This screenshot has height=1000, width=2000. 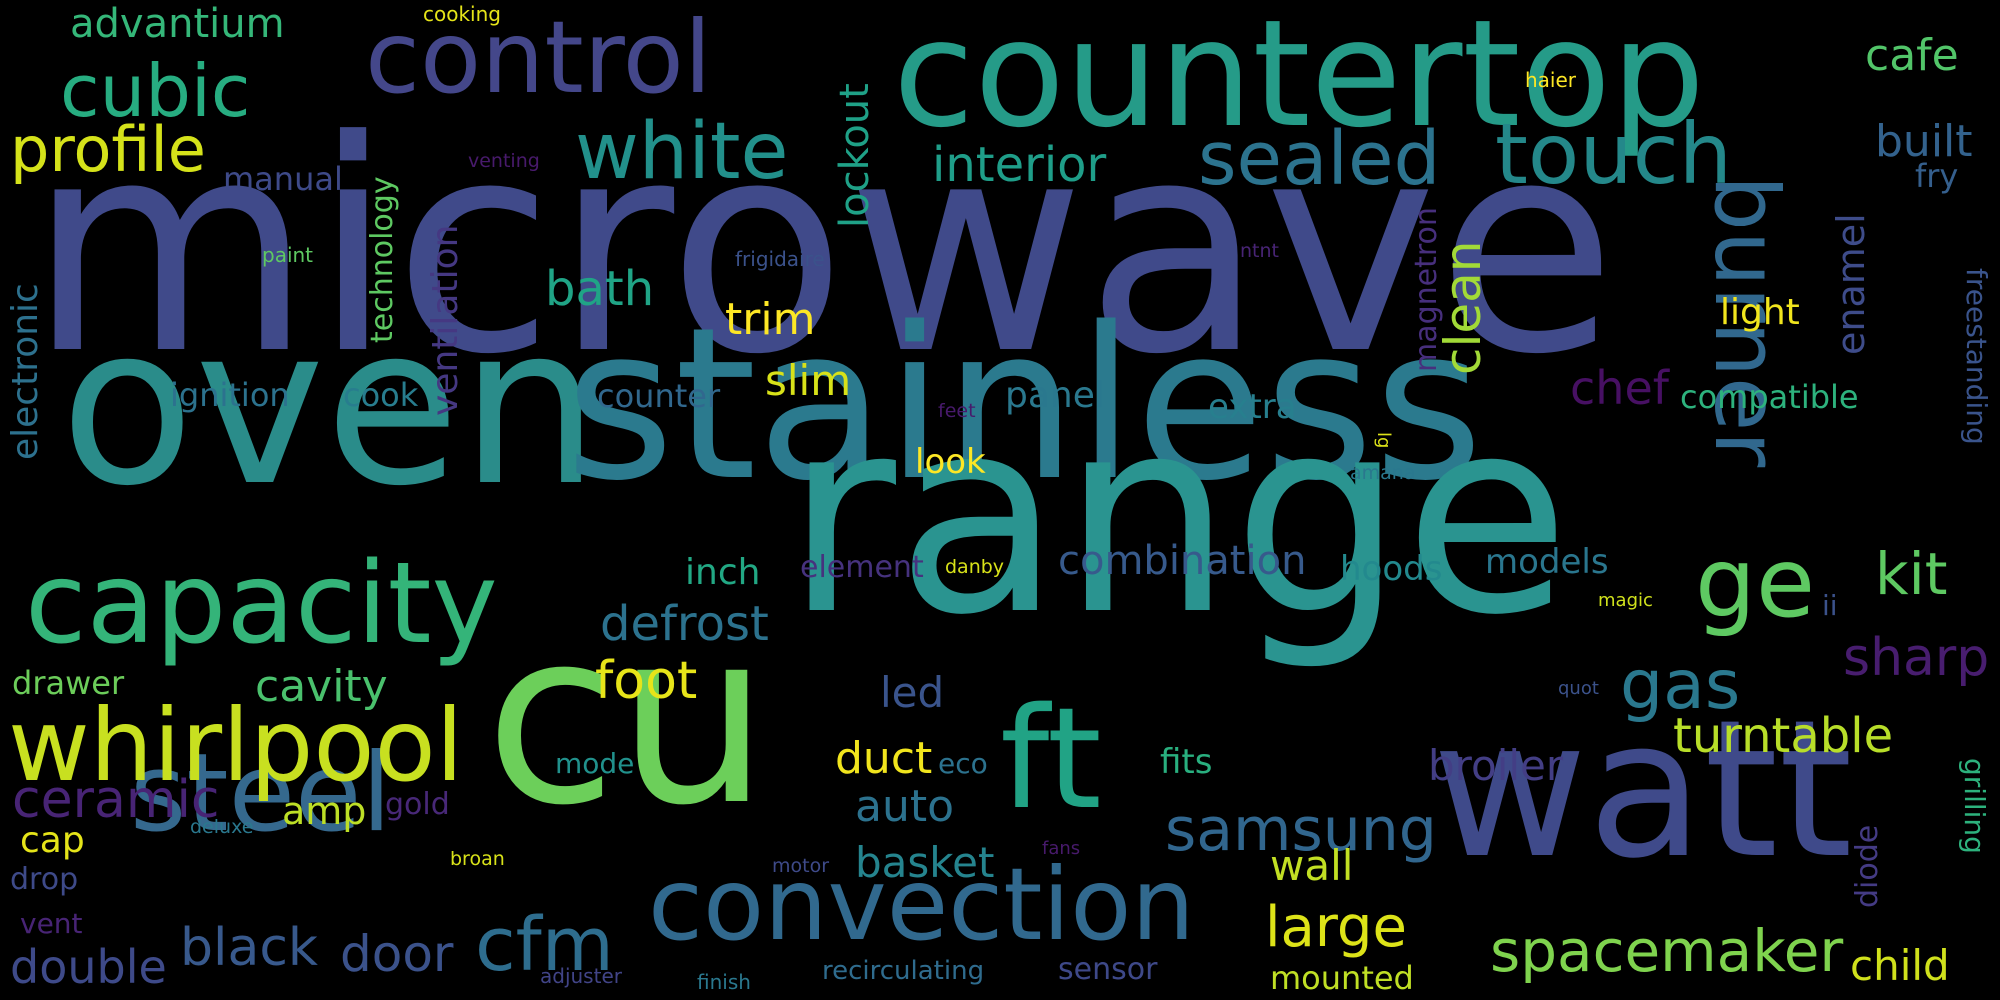 What do you see at coordinates (1051, 759) in the screenshot?
I see `word-ft: ft` at bounding box center [1051, 759].